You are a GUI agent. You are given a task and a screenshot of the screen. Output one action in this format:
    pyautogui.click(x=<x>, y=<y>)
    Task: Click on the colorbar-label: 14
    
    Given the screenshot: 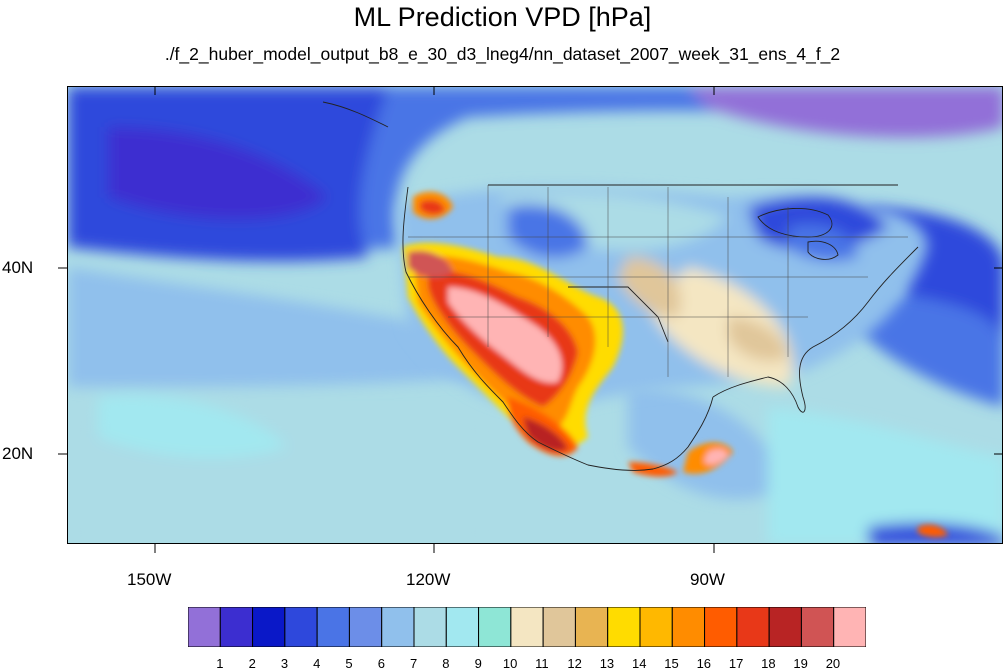 What is the action you would take?
    pyautogui.click(x=639, y=663)
    